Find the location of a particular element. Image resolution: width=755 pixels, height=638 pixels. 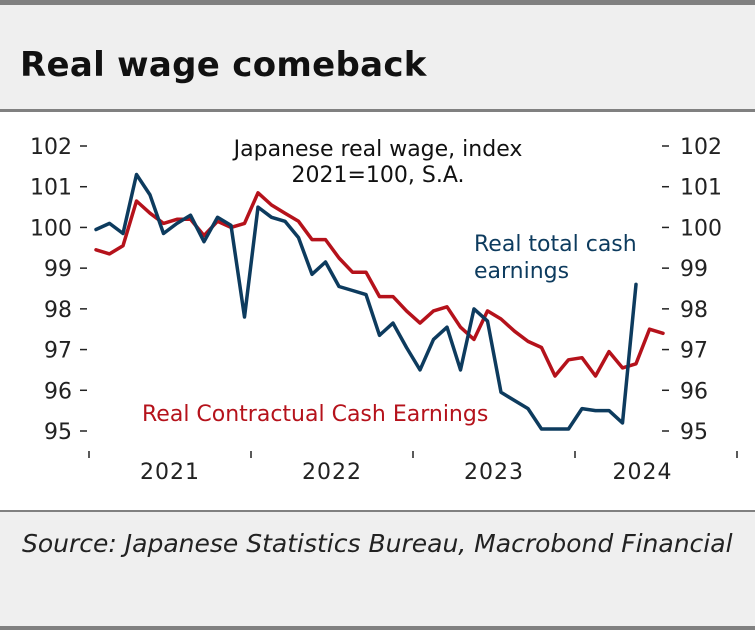

y-tick-label-right: 101 is located at coordinates (701, 188).